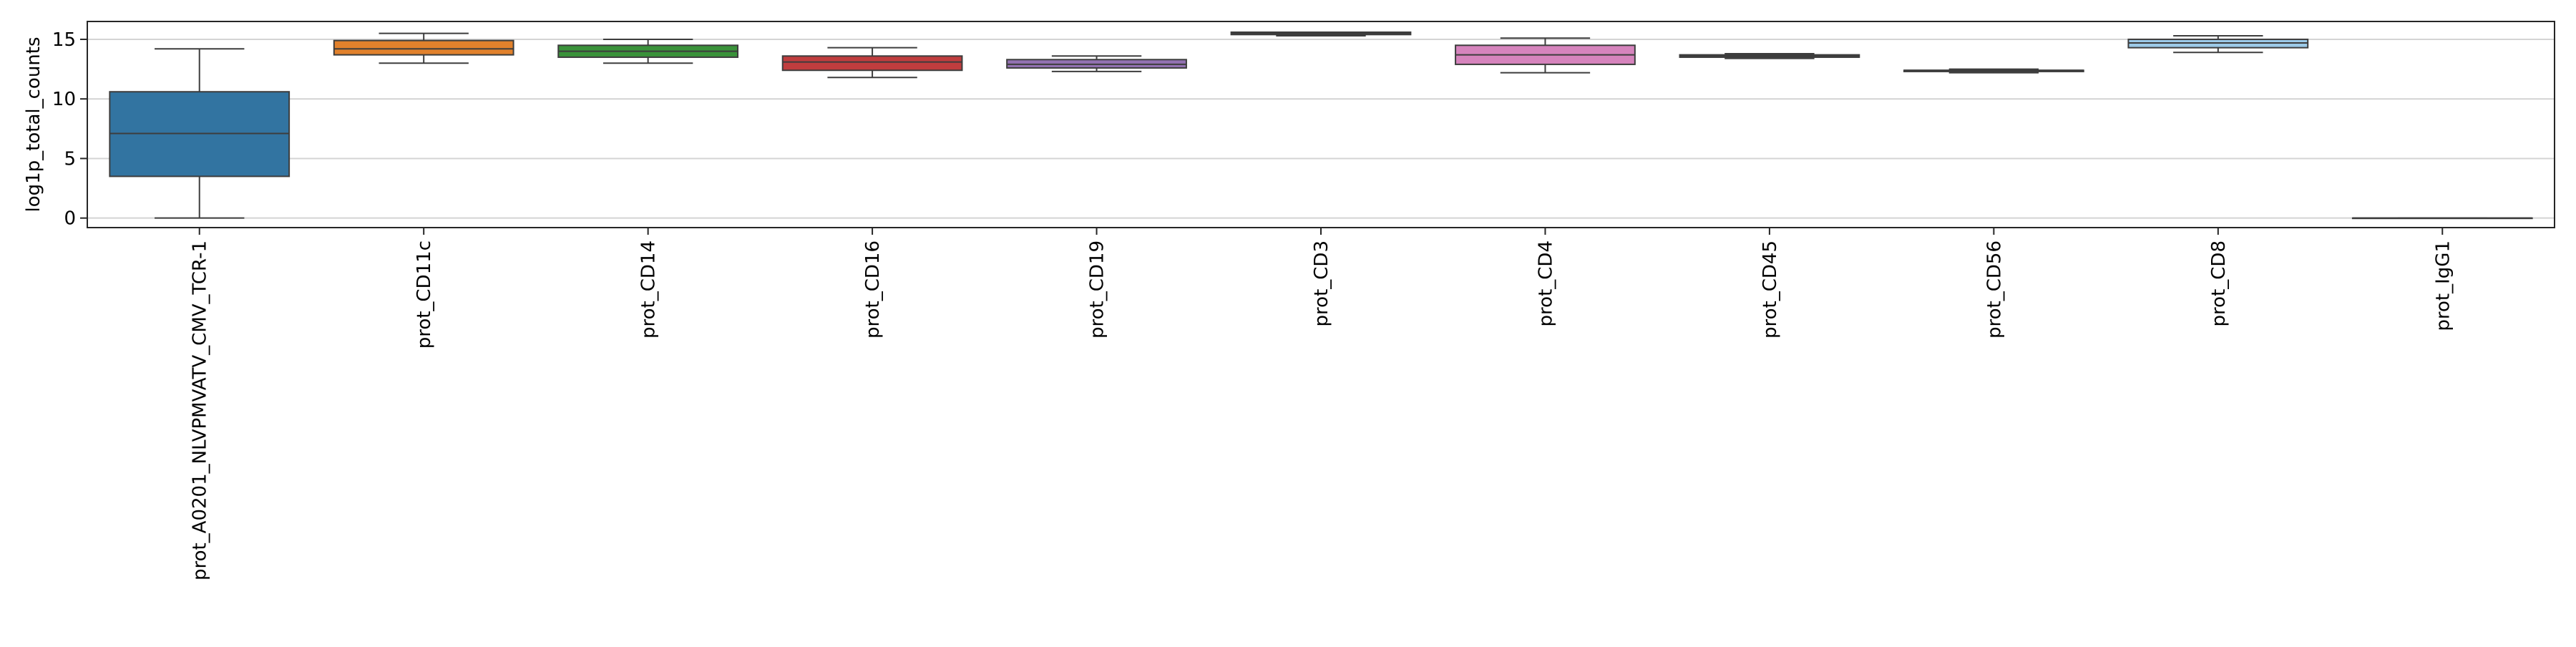 The height and width of the screenshot is (647, 2576). I want to click on y-tick-label: 0, so click(70, 219).